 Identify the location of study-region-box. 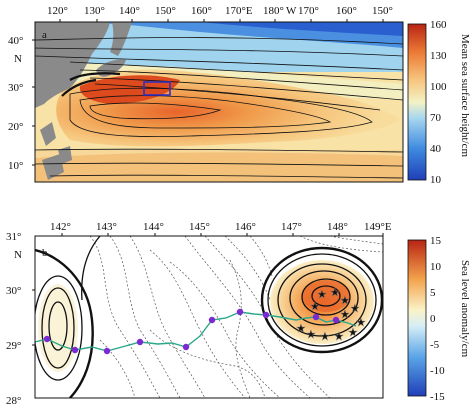
(157, 88).